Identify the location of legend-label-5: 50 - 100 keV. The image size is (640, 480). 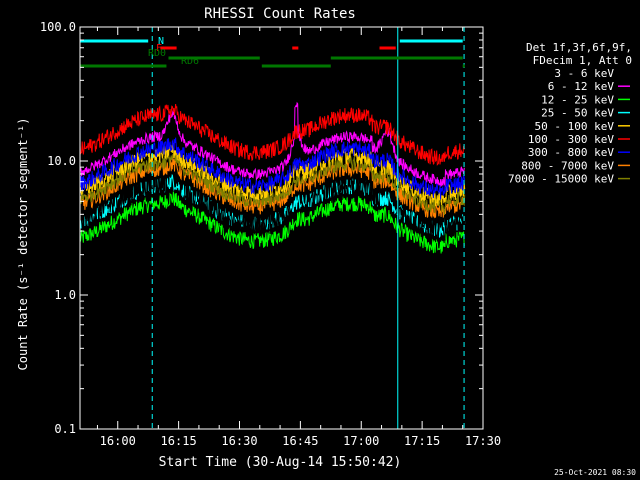
(575, 126).